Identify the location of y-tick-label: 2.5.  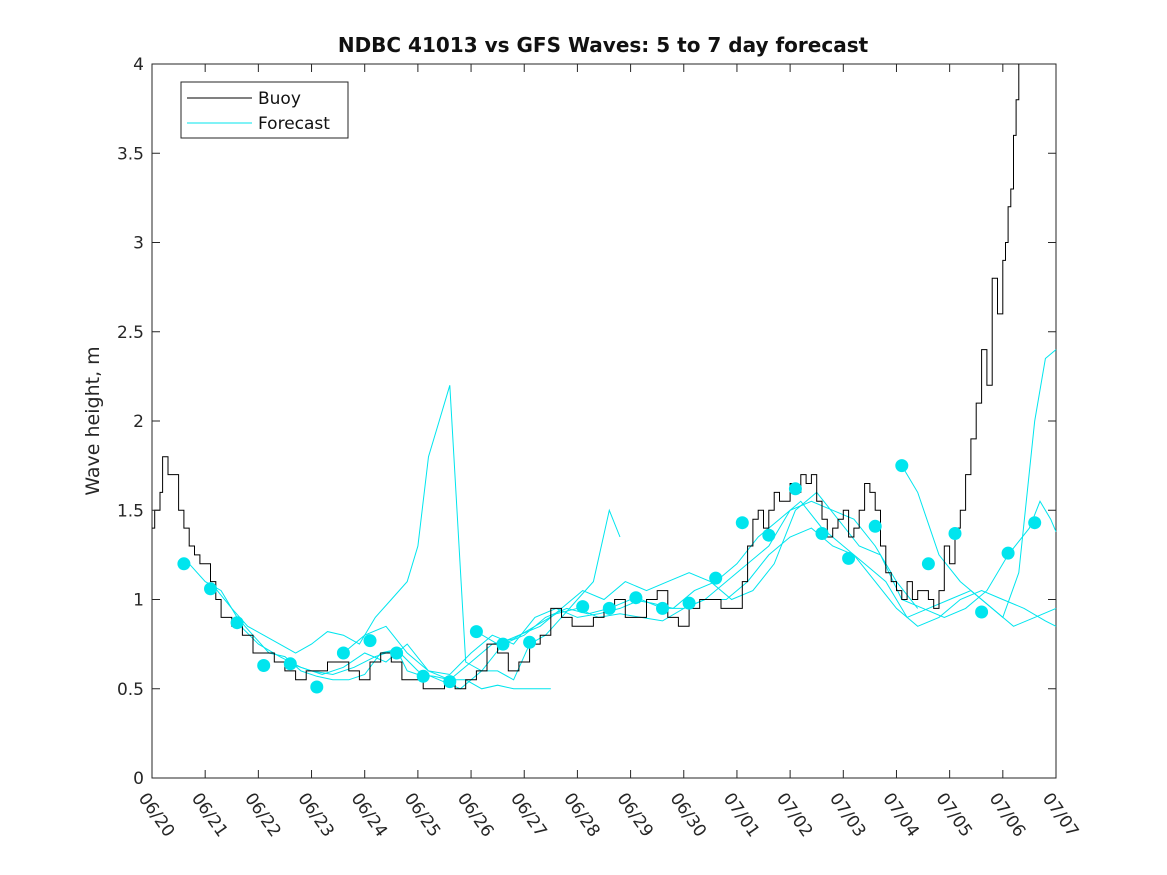
(130, 333).